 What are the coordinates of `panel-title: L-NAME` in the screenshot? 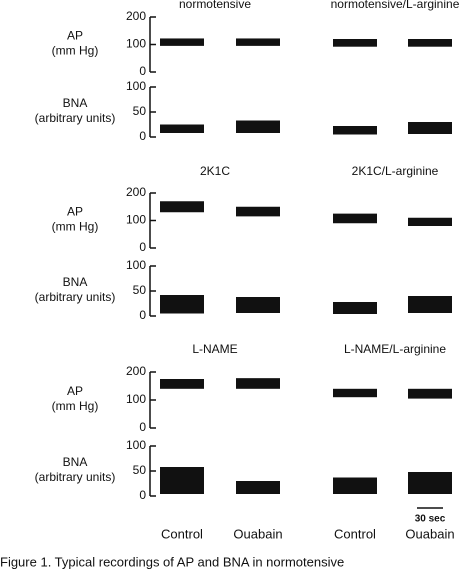 It's located at (214, 349).